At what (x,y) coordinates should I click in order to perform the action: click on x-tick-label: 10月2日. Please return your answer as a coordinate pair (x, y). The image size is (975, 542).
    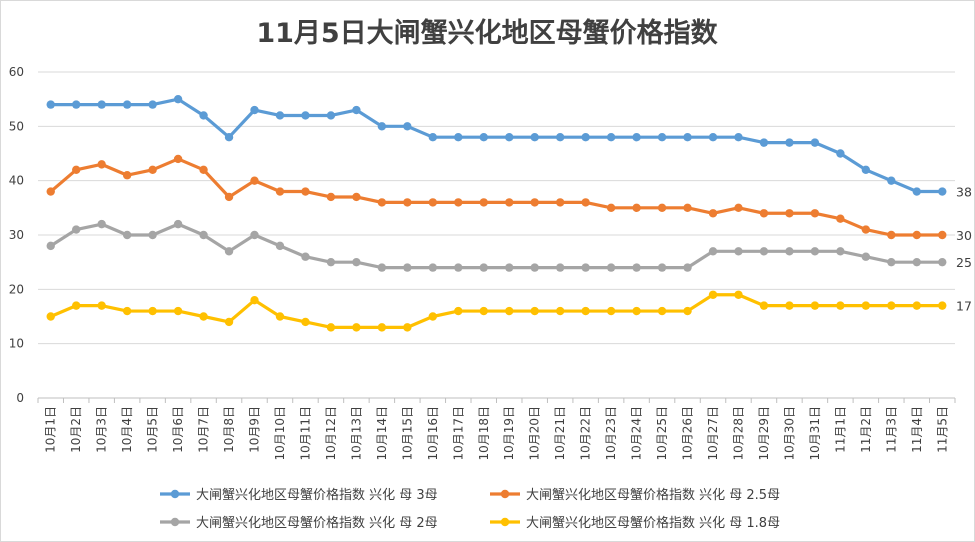
    Looking at the image, I should click on (76, 429).